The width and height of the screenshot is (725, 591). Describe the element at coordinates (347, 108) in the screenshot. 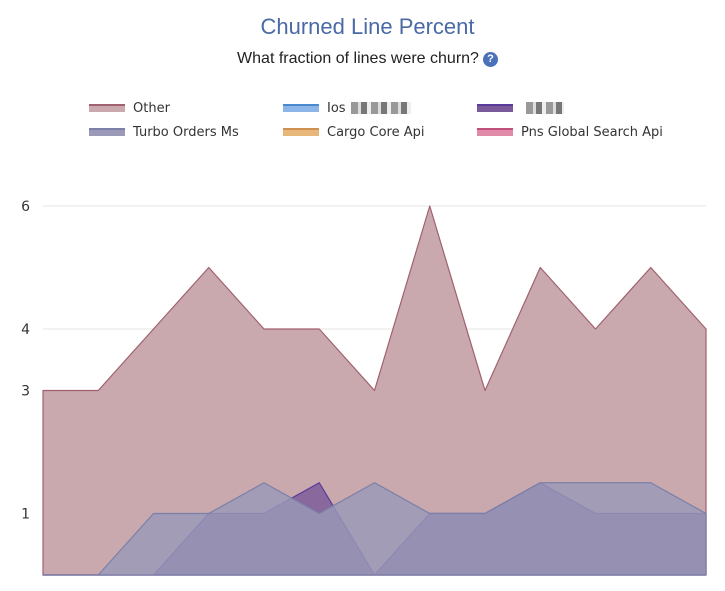

I see `legend-item-ios: Ios` at that location.